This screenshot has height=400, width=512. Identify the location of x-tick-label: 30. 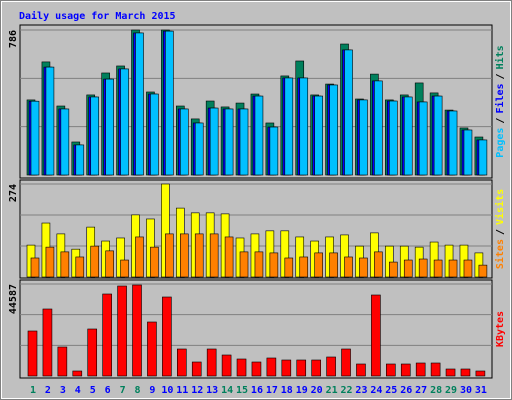
(466, 390).